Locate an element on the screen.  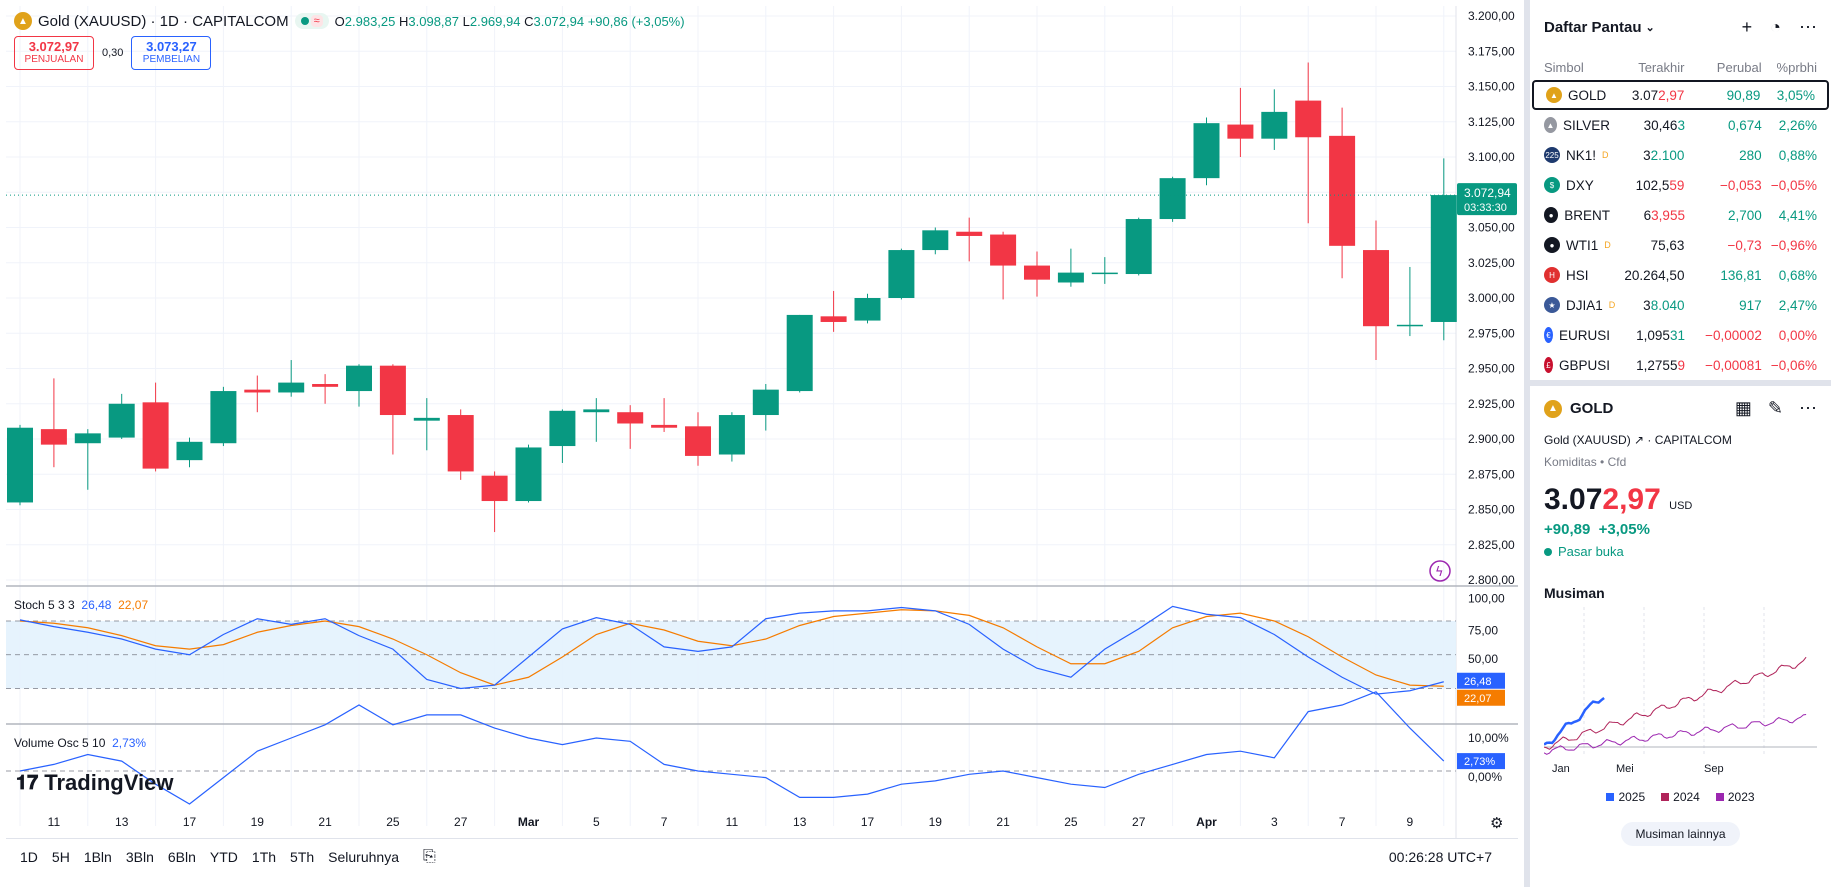
chart-title: Gold (XAUUSD) · 1D · CAPITALCOM is located at coordinates (163, 21).